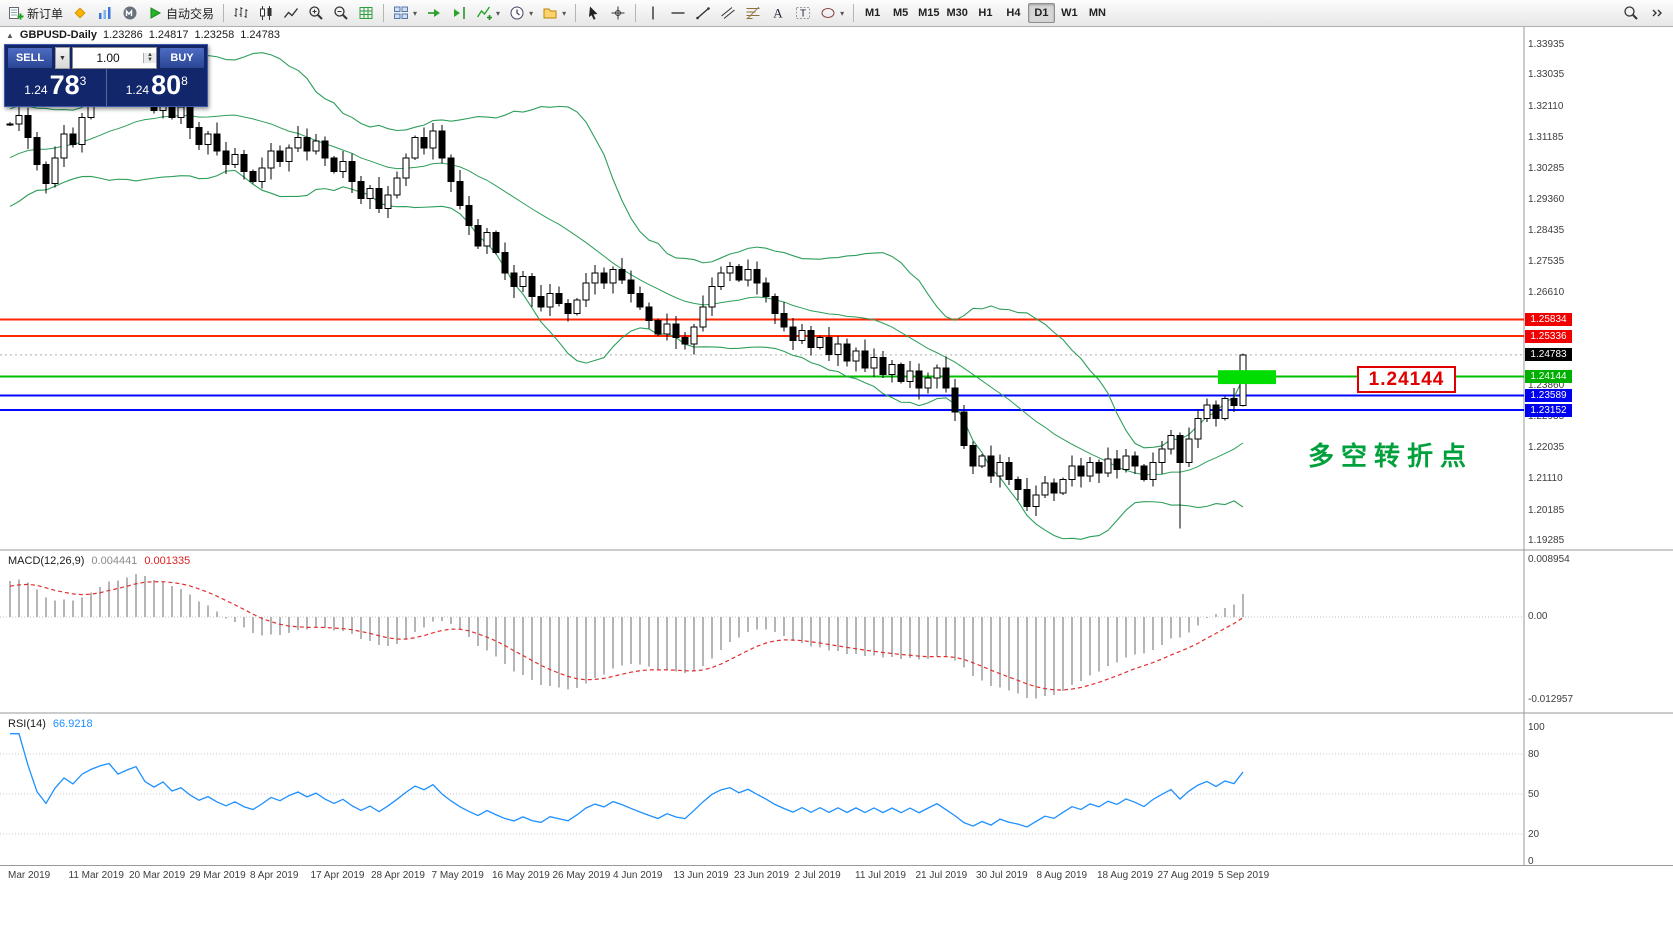 The width and height of the screenshot is (1673, 950). Describe the element at coordinates (941, 875) in the screenshot. I see `date-label: 21 Jul 2019` at that location.